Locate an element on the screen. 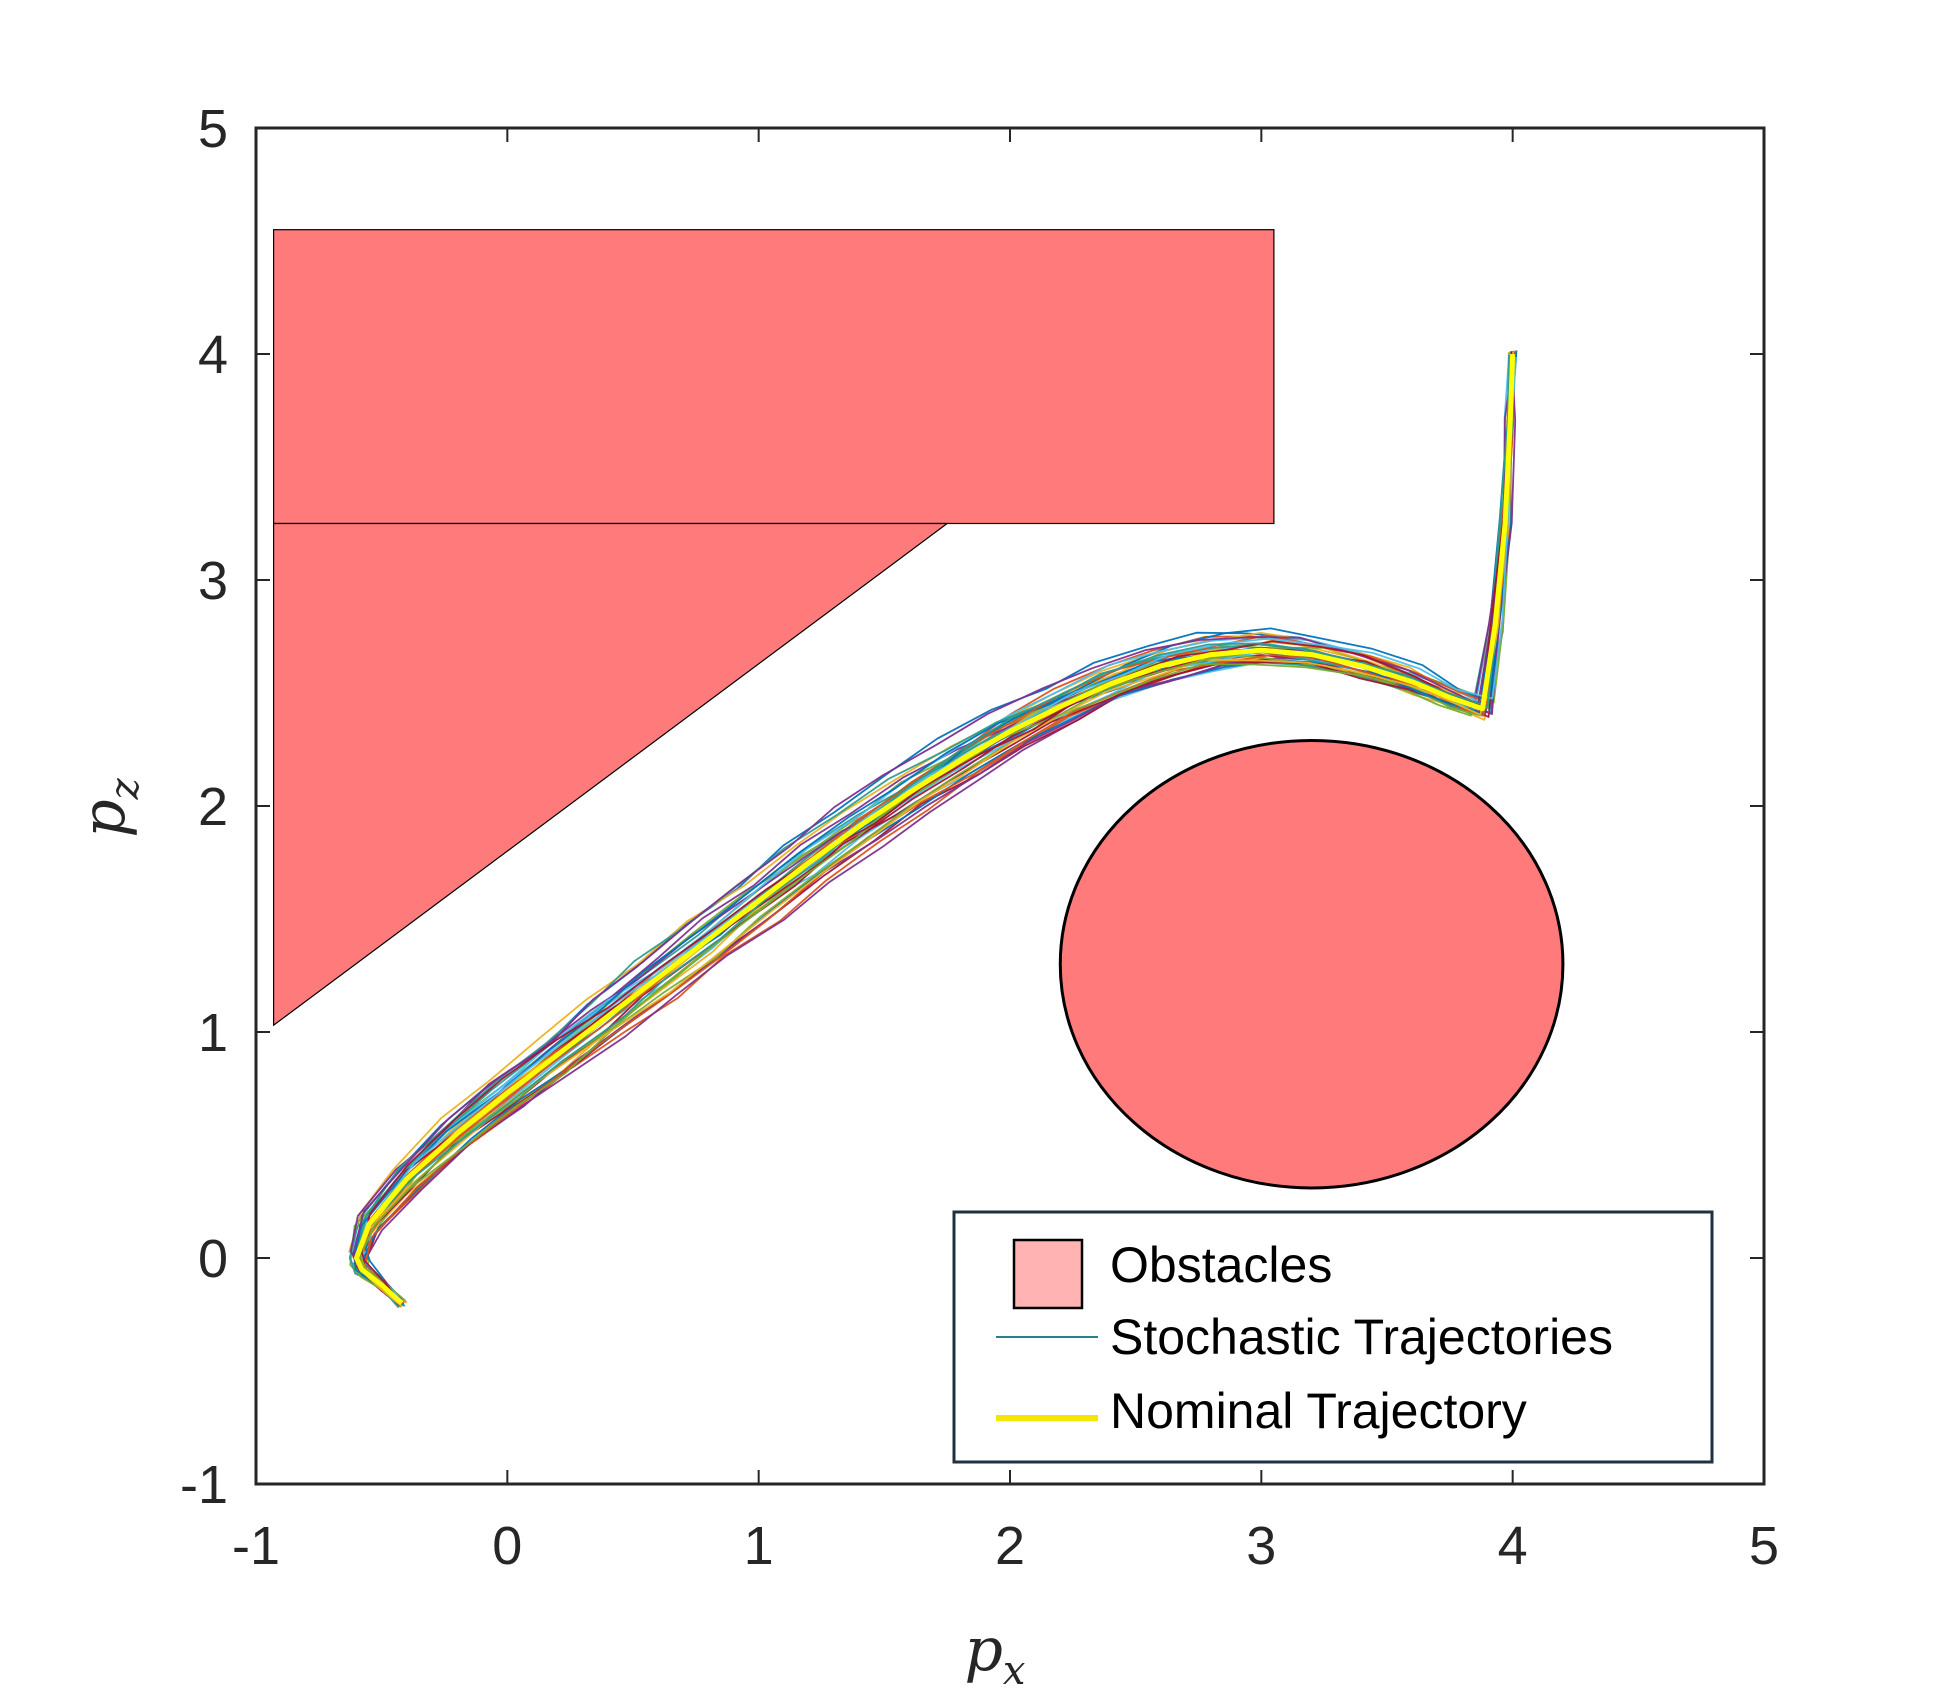 This screenshot has height=1701, width=1942. obstacle-rectangle is located at coordinates (773, 377).